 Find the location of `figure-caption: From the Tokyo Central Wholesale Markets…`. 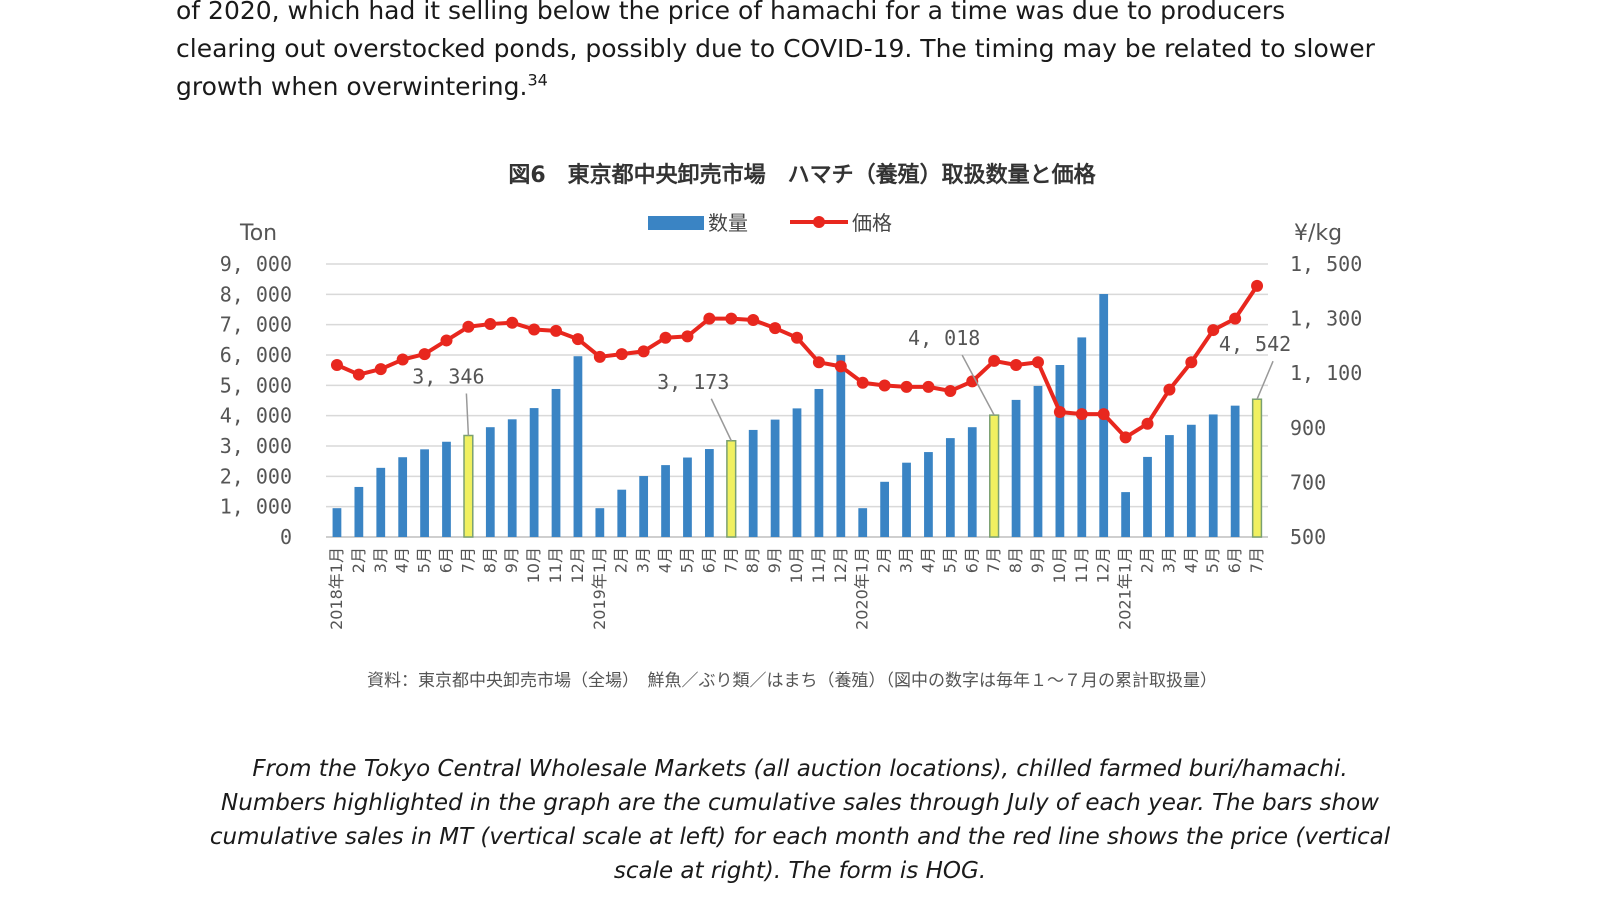

figure-caption: From the Tokyo Central Wholesale Markets… is located at coordinates (800, 820).